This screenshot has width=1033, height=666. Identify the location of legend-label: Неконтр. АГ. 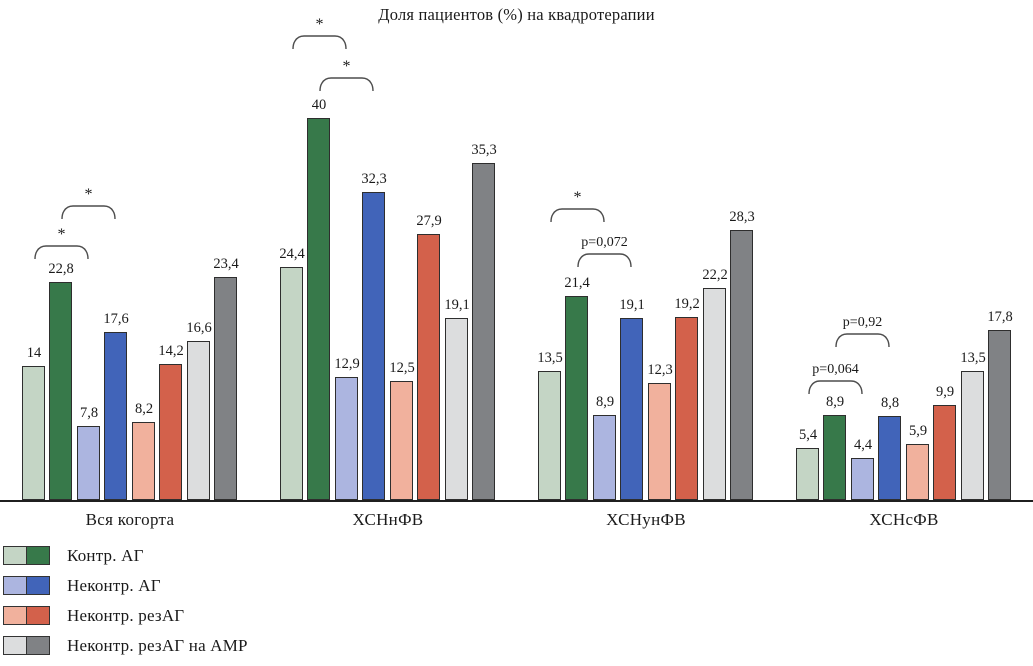
(114, 585).